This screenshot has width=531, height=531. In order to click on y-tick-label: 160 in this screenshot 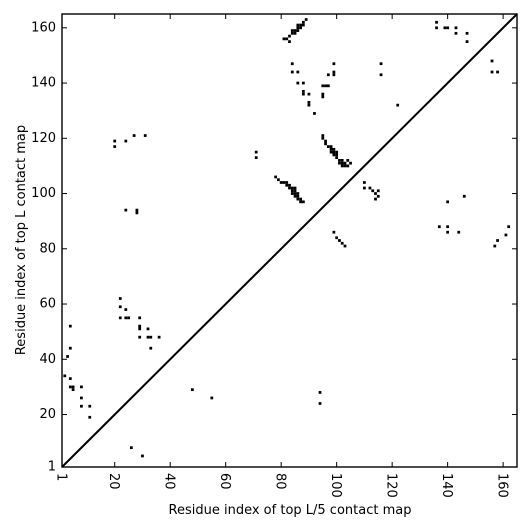, I will do `click(43, 27)`.